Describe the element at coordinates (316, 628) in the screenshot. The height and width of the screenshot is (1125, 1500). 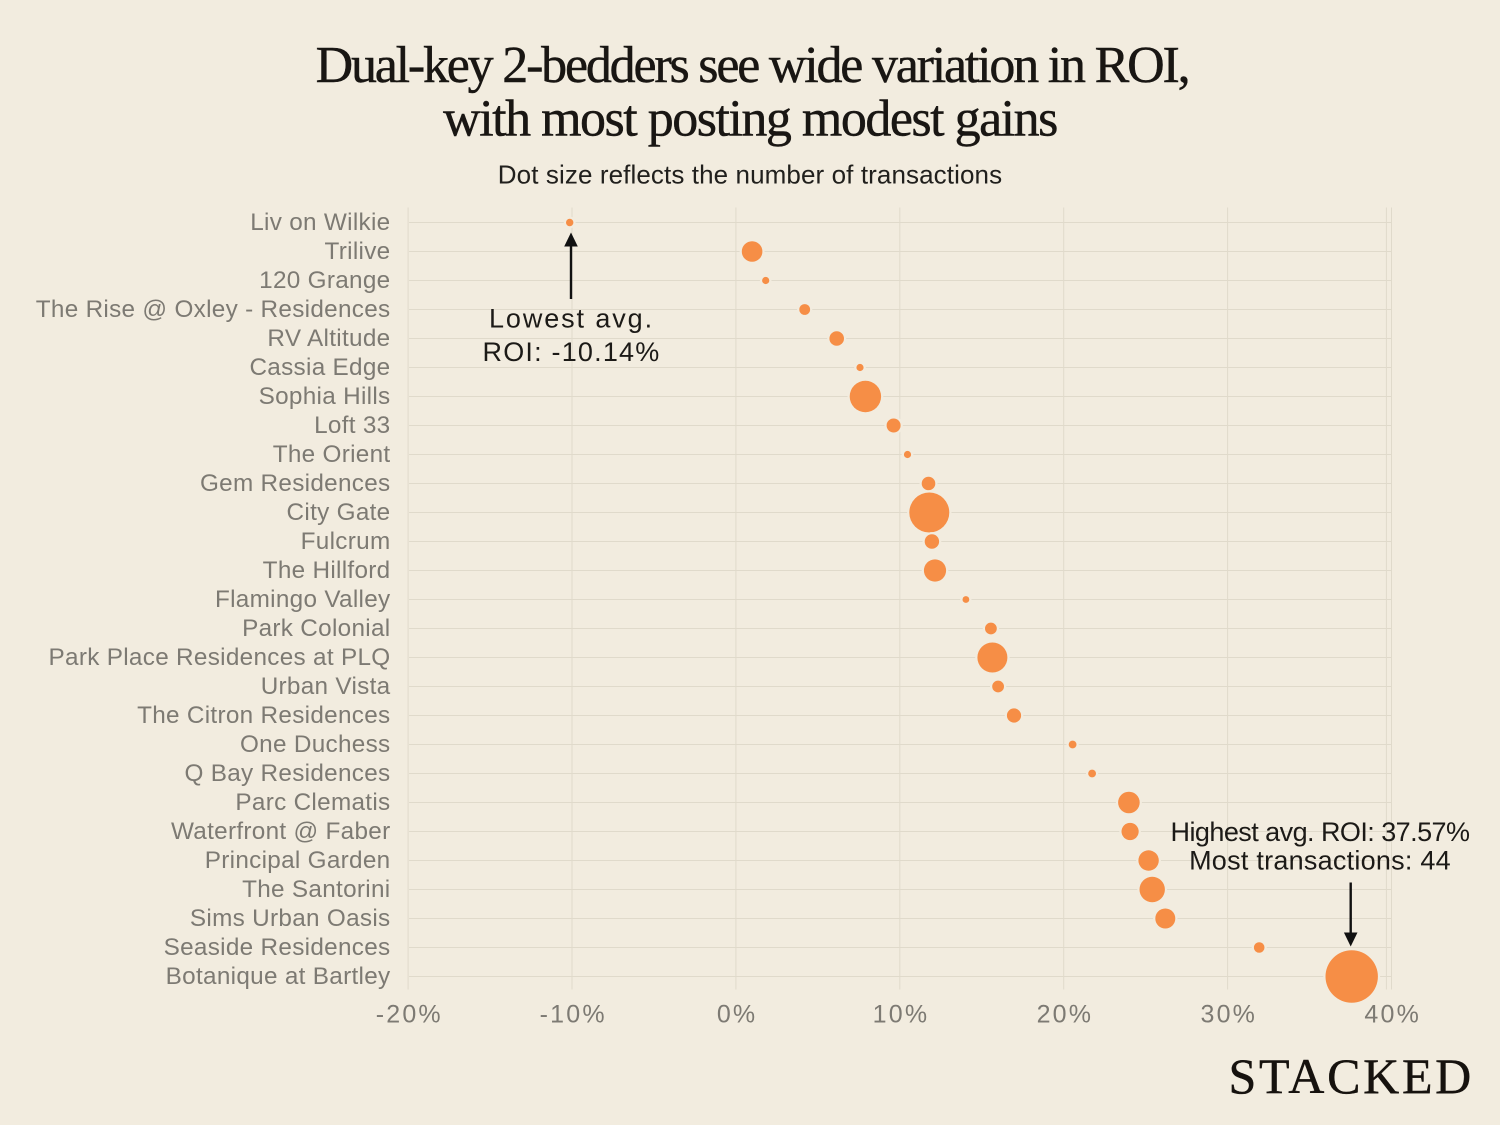
I see `svg-text: Park Colonial` at that location.